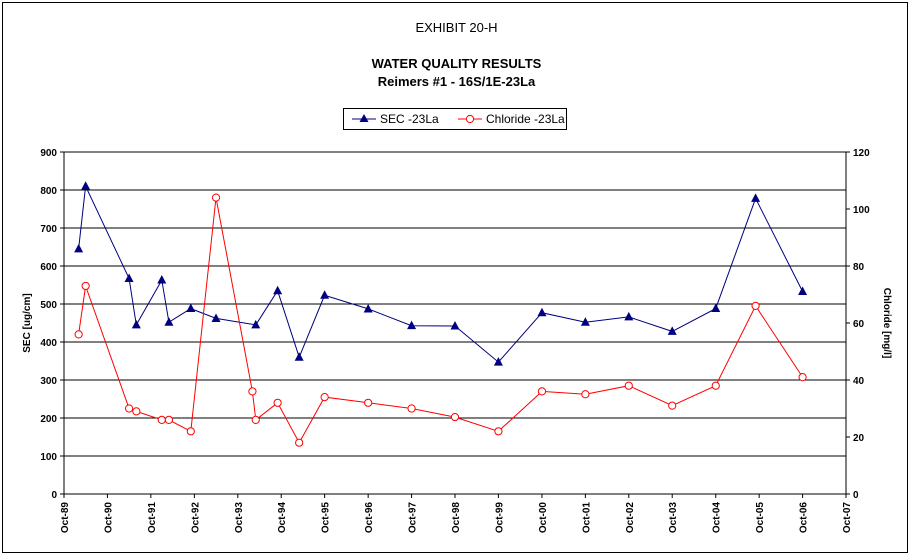  Describe the element at coordinates (48, 381) in the screenshot. I see `y-left-tick-label: 300` at that location.